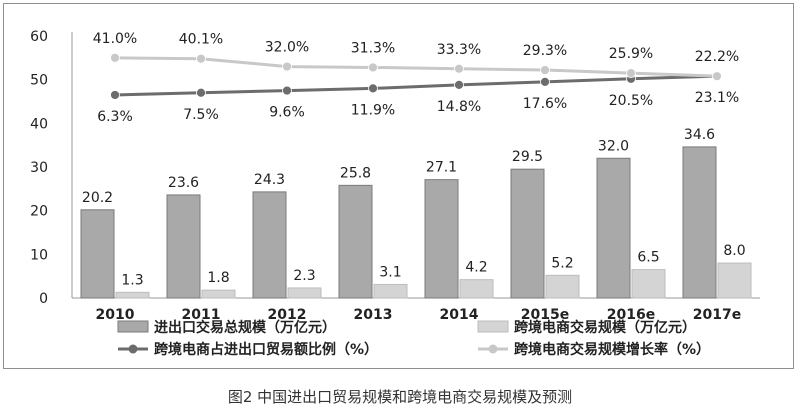 The image size is (800, 418). What do you see at coordinates (416, 67) in the screenshot?
I see `growth-series-line` at bounding box center [416, 67].